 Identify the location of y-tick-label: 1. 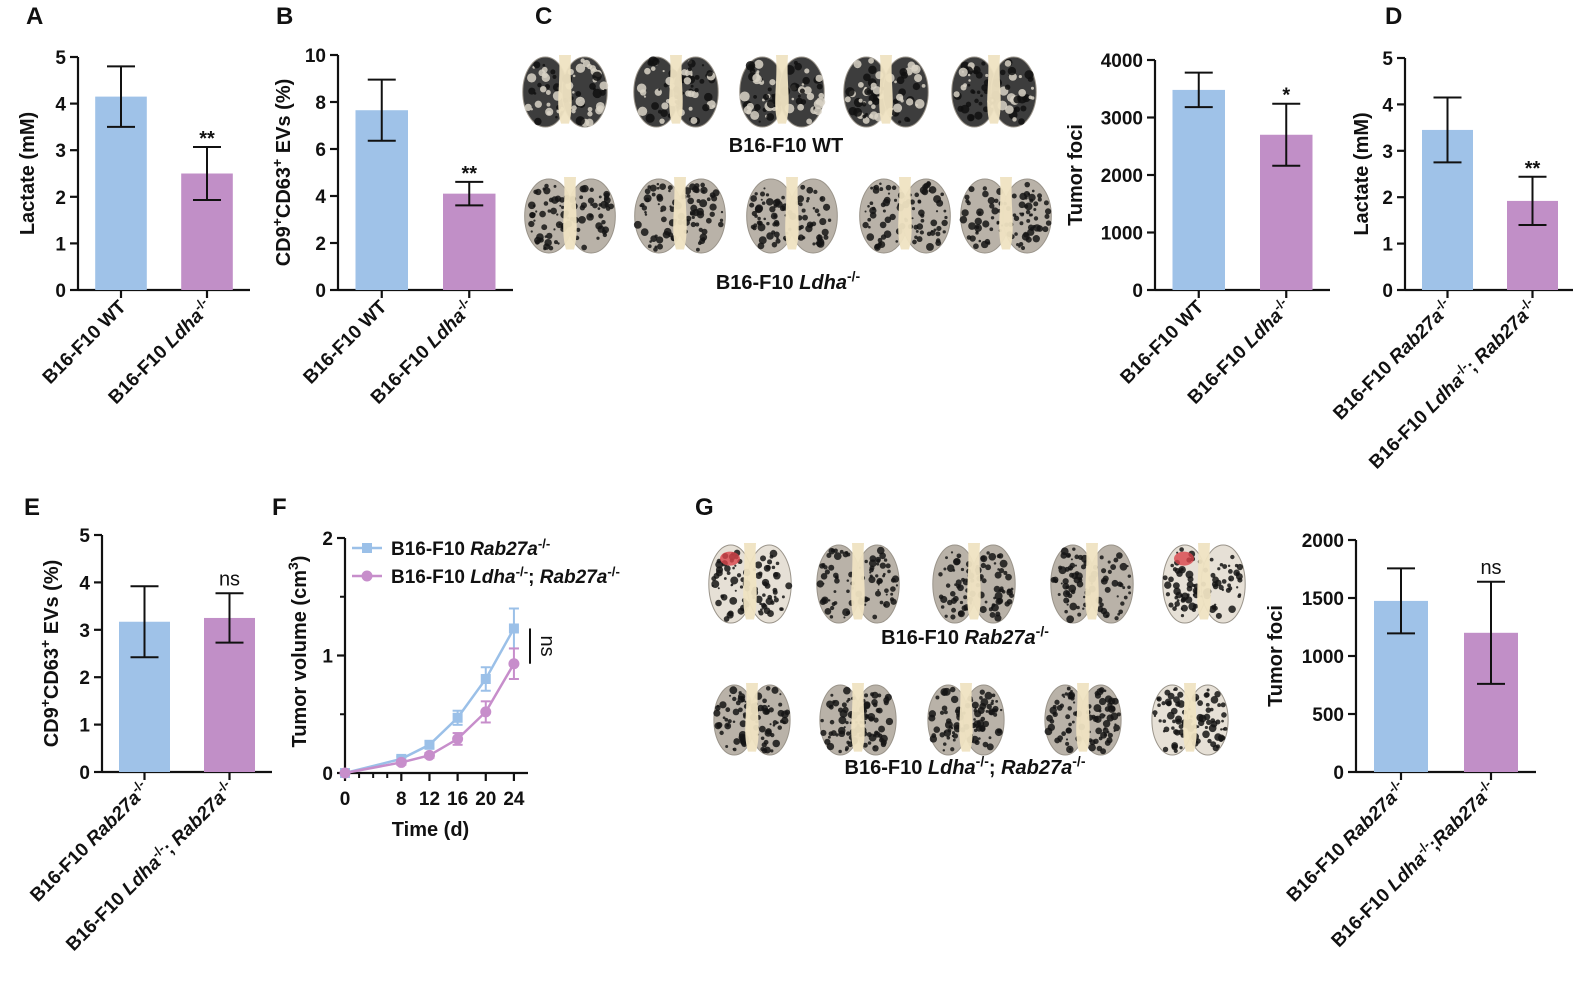
(327, 657).